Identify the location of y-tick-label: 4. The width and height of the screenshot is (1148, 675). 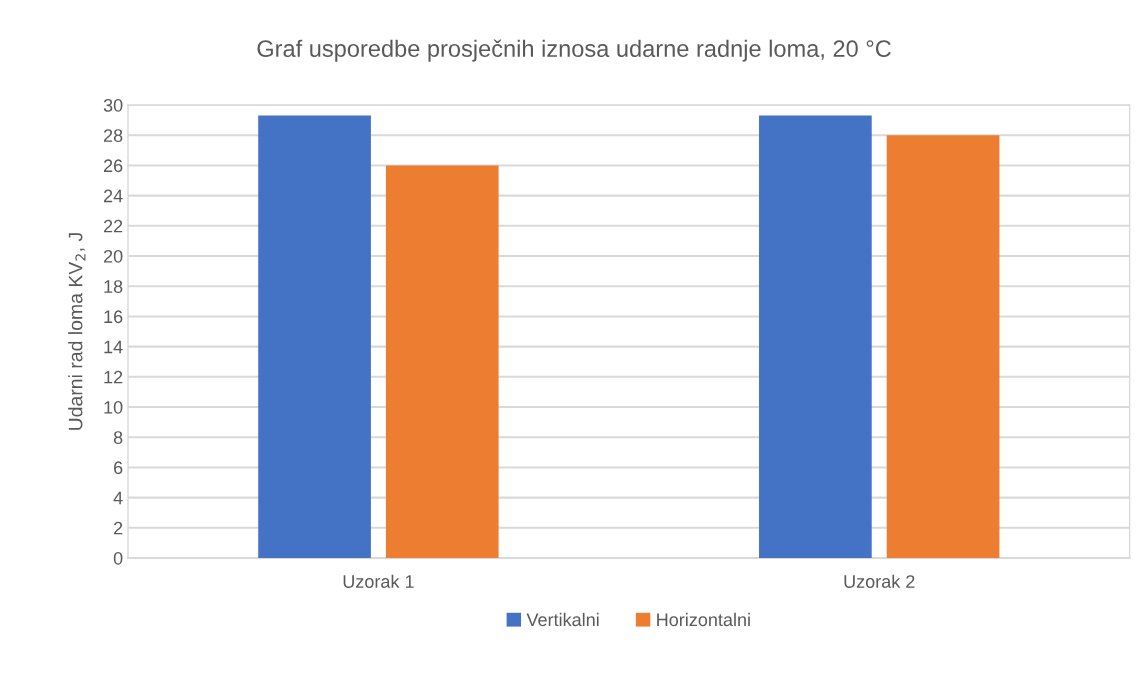
(118, 498).